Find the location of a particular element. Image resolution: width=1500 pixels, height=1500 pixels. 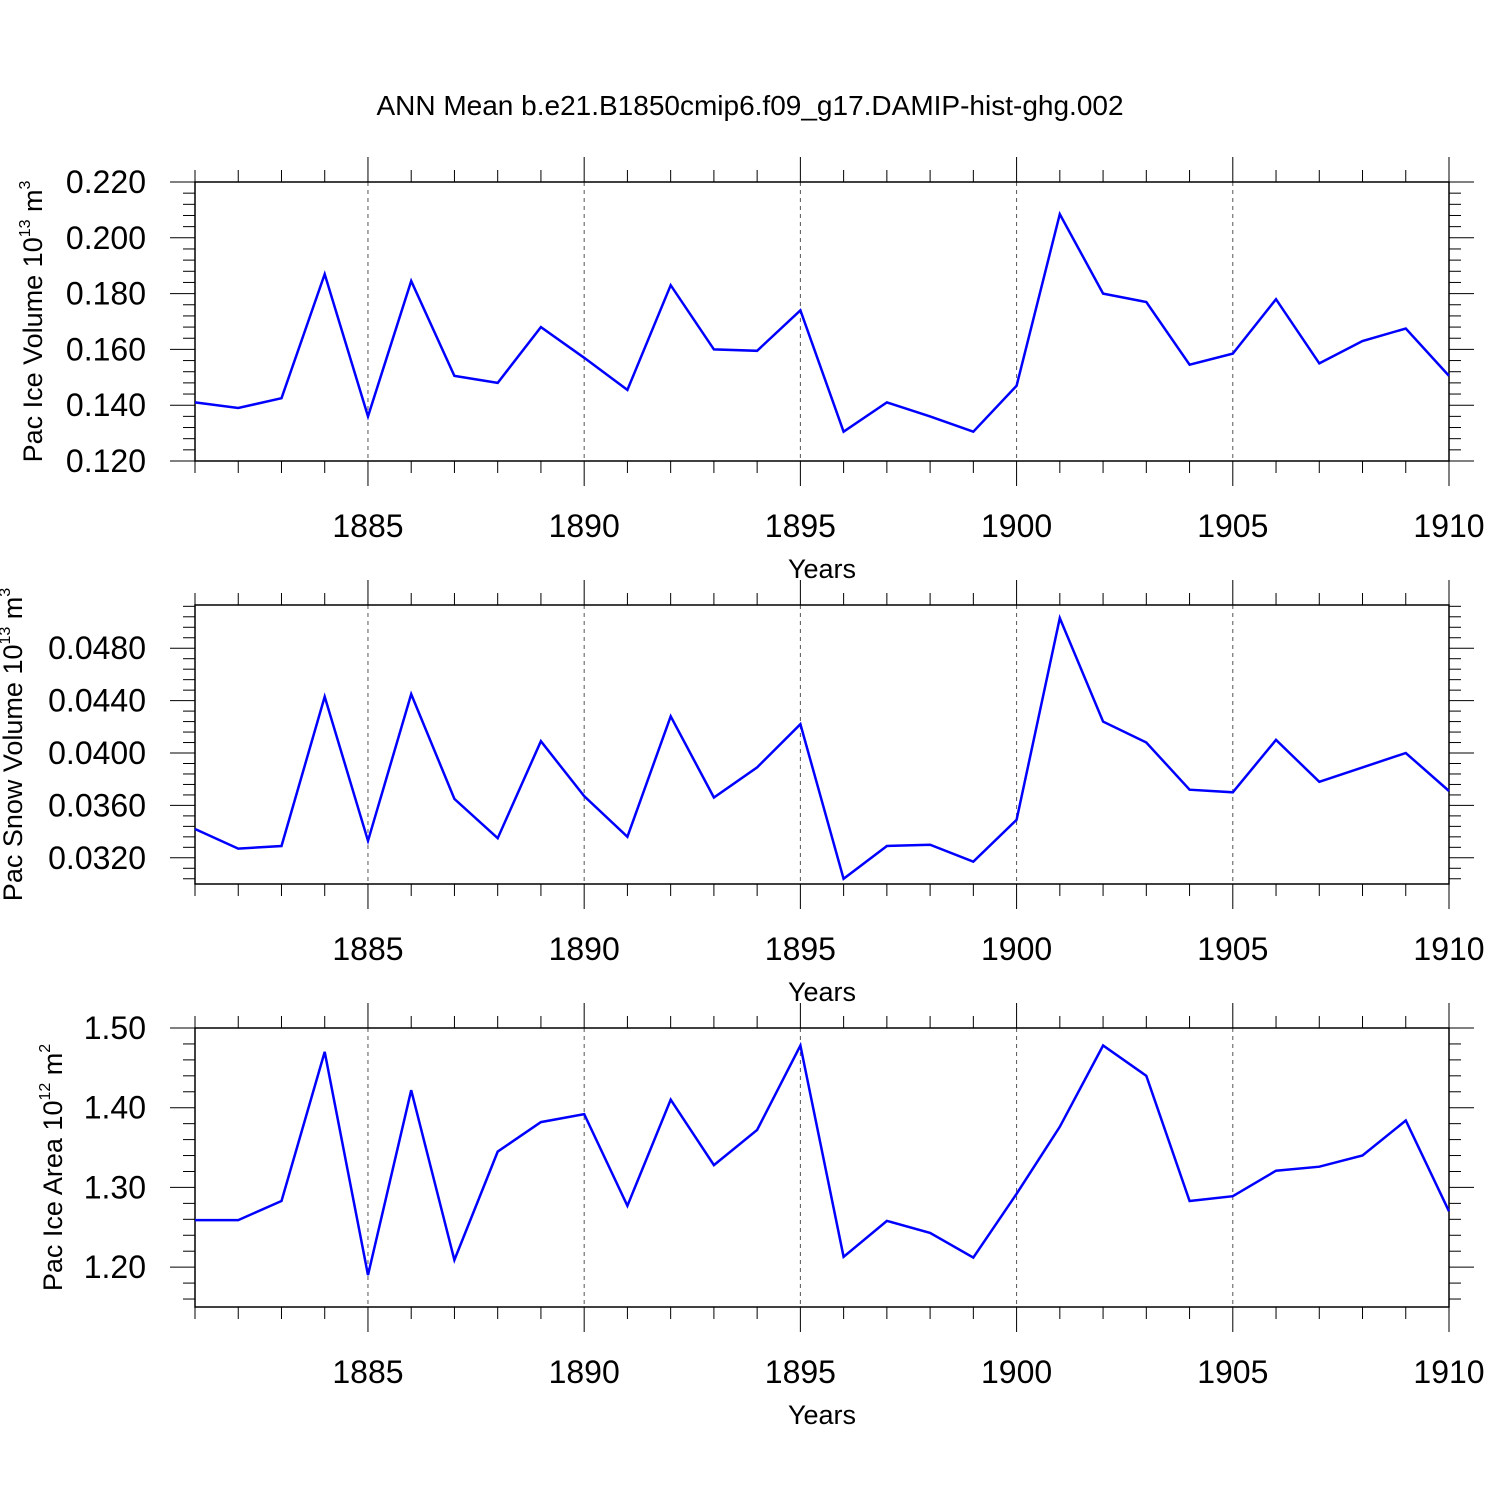

y-tick-label: 0.180 is located at coordinates (106, 294).